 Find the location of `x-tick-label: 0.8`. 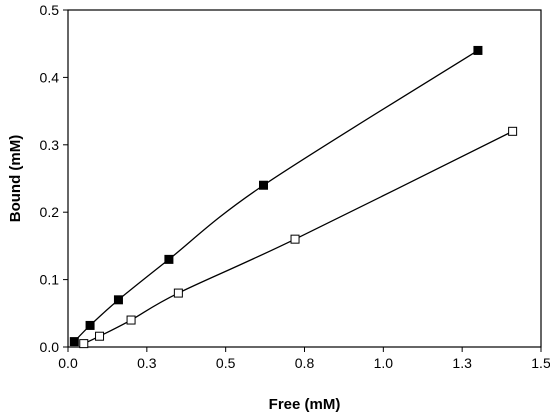

x-tick-label: 0.8 is located at coordinates (305, 363).